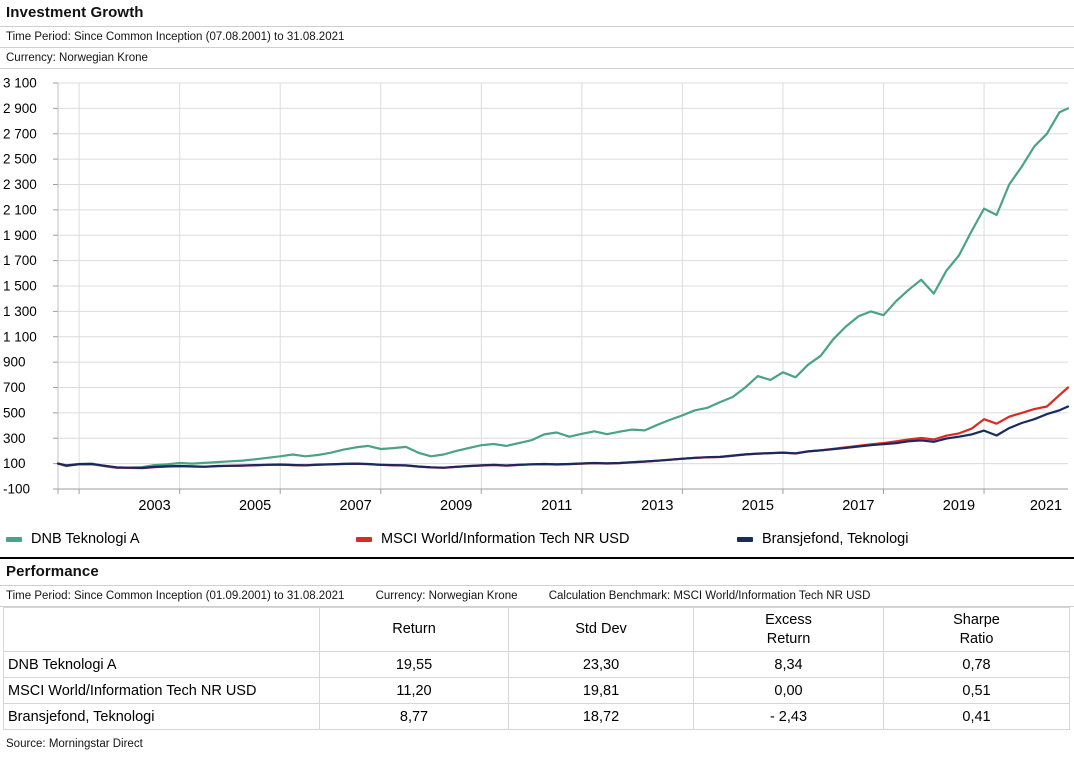 Image resolution: width=1074 pixels, height=757 pixels. I want to click on y-axis-label: 1 100, so click(20, 336).